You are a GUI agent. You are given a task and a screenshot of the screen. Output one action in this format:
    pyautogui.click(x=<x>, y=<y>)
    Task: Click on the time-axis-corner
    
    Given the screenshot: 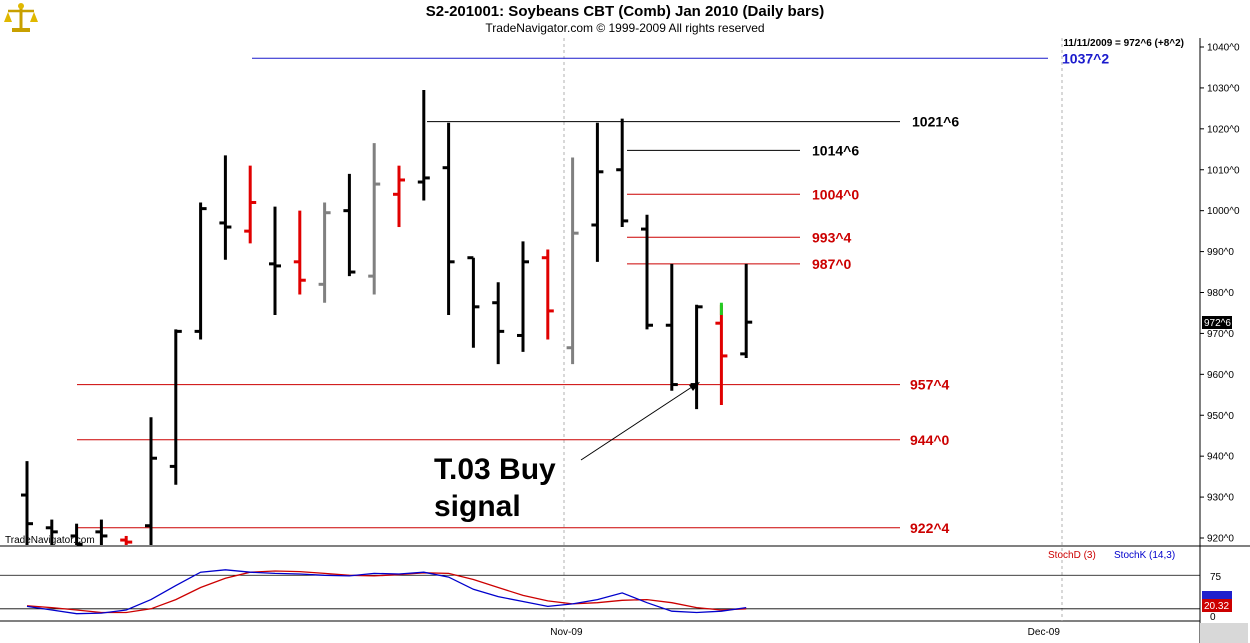 What is the action you would take?
    pyautogui.click(x=1224, y=633)
    